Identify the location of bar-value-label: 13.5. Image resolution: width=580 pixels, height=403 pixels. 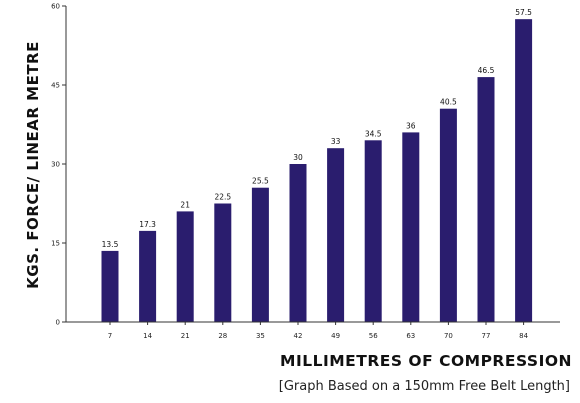
(110, 244).